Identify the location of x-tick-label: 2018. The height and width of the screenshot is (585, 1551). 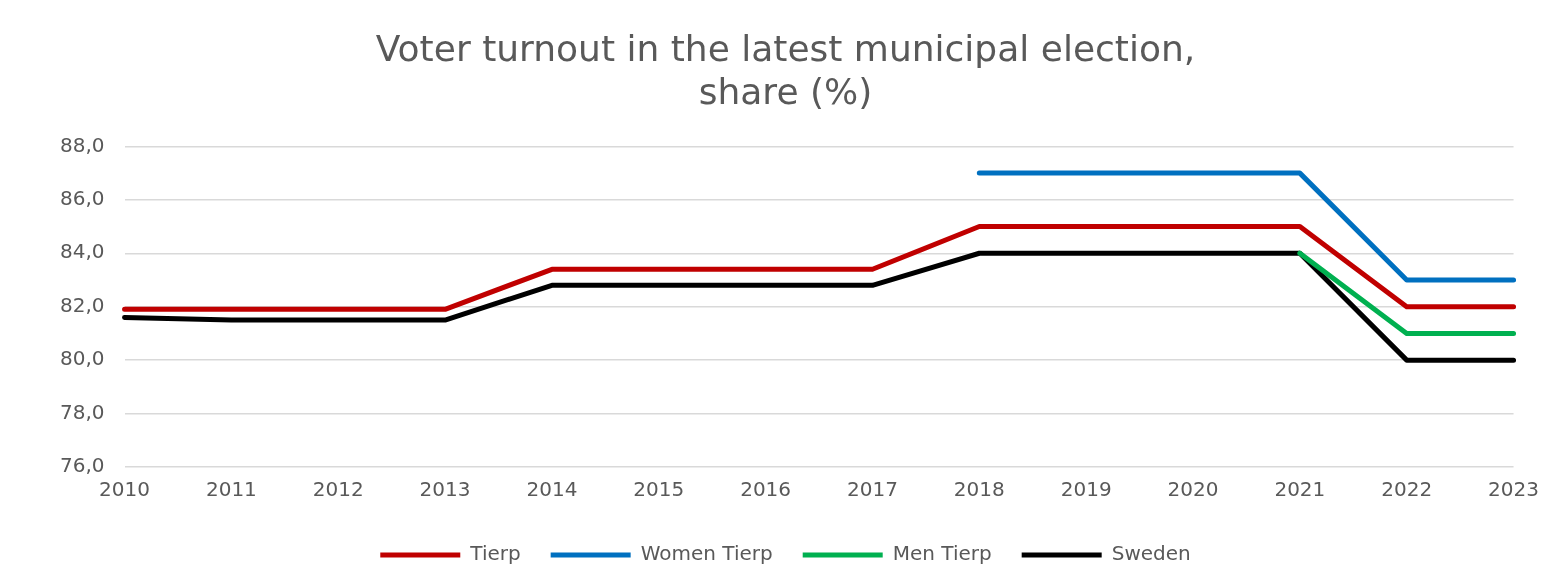
(979, 489).